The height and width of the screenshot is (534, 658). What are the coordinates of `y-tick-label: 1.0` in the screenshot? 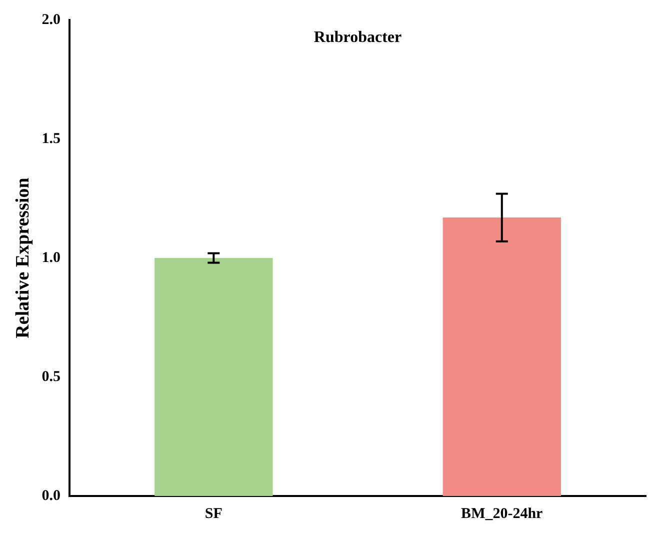 It's located at (51, 258).